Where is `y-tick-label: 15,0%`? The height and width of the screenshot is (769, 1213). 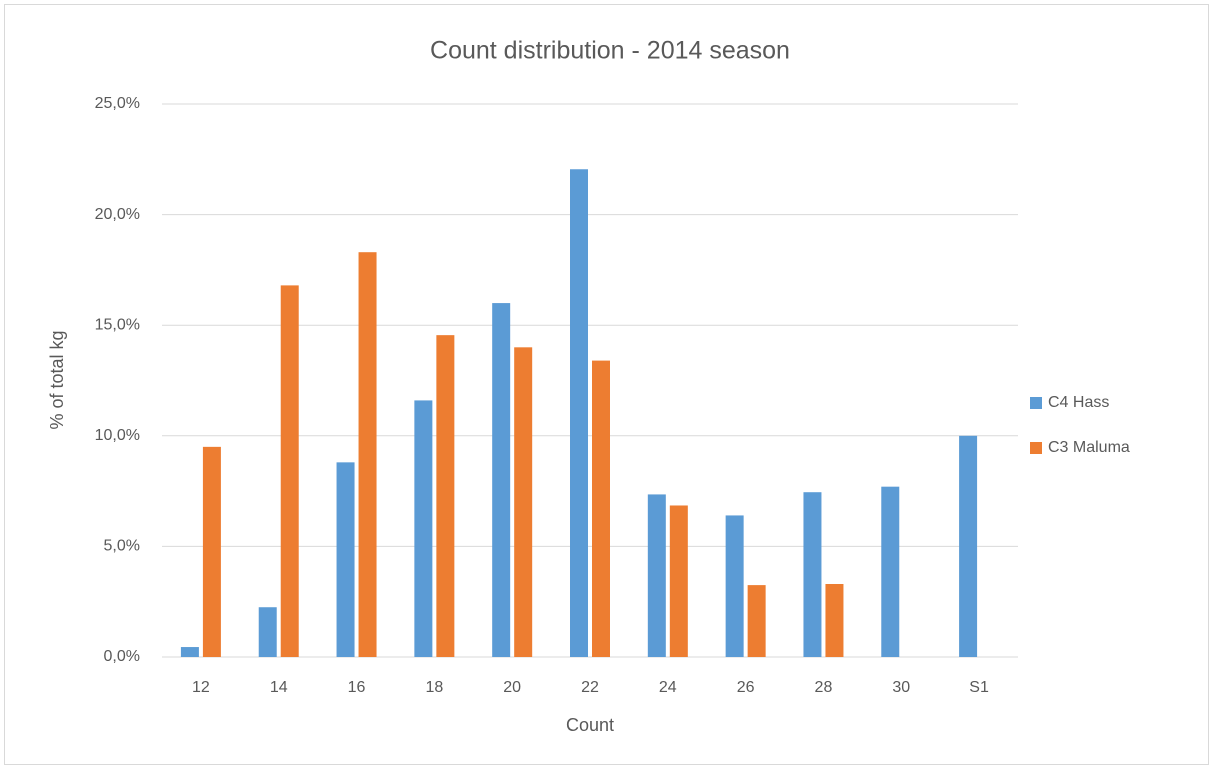 y-tick-label: 15,0% is located at coordinates (117, 324).